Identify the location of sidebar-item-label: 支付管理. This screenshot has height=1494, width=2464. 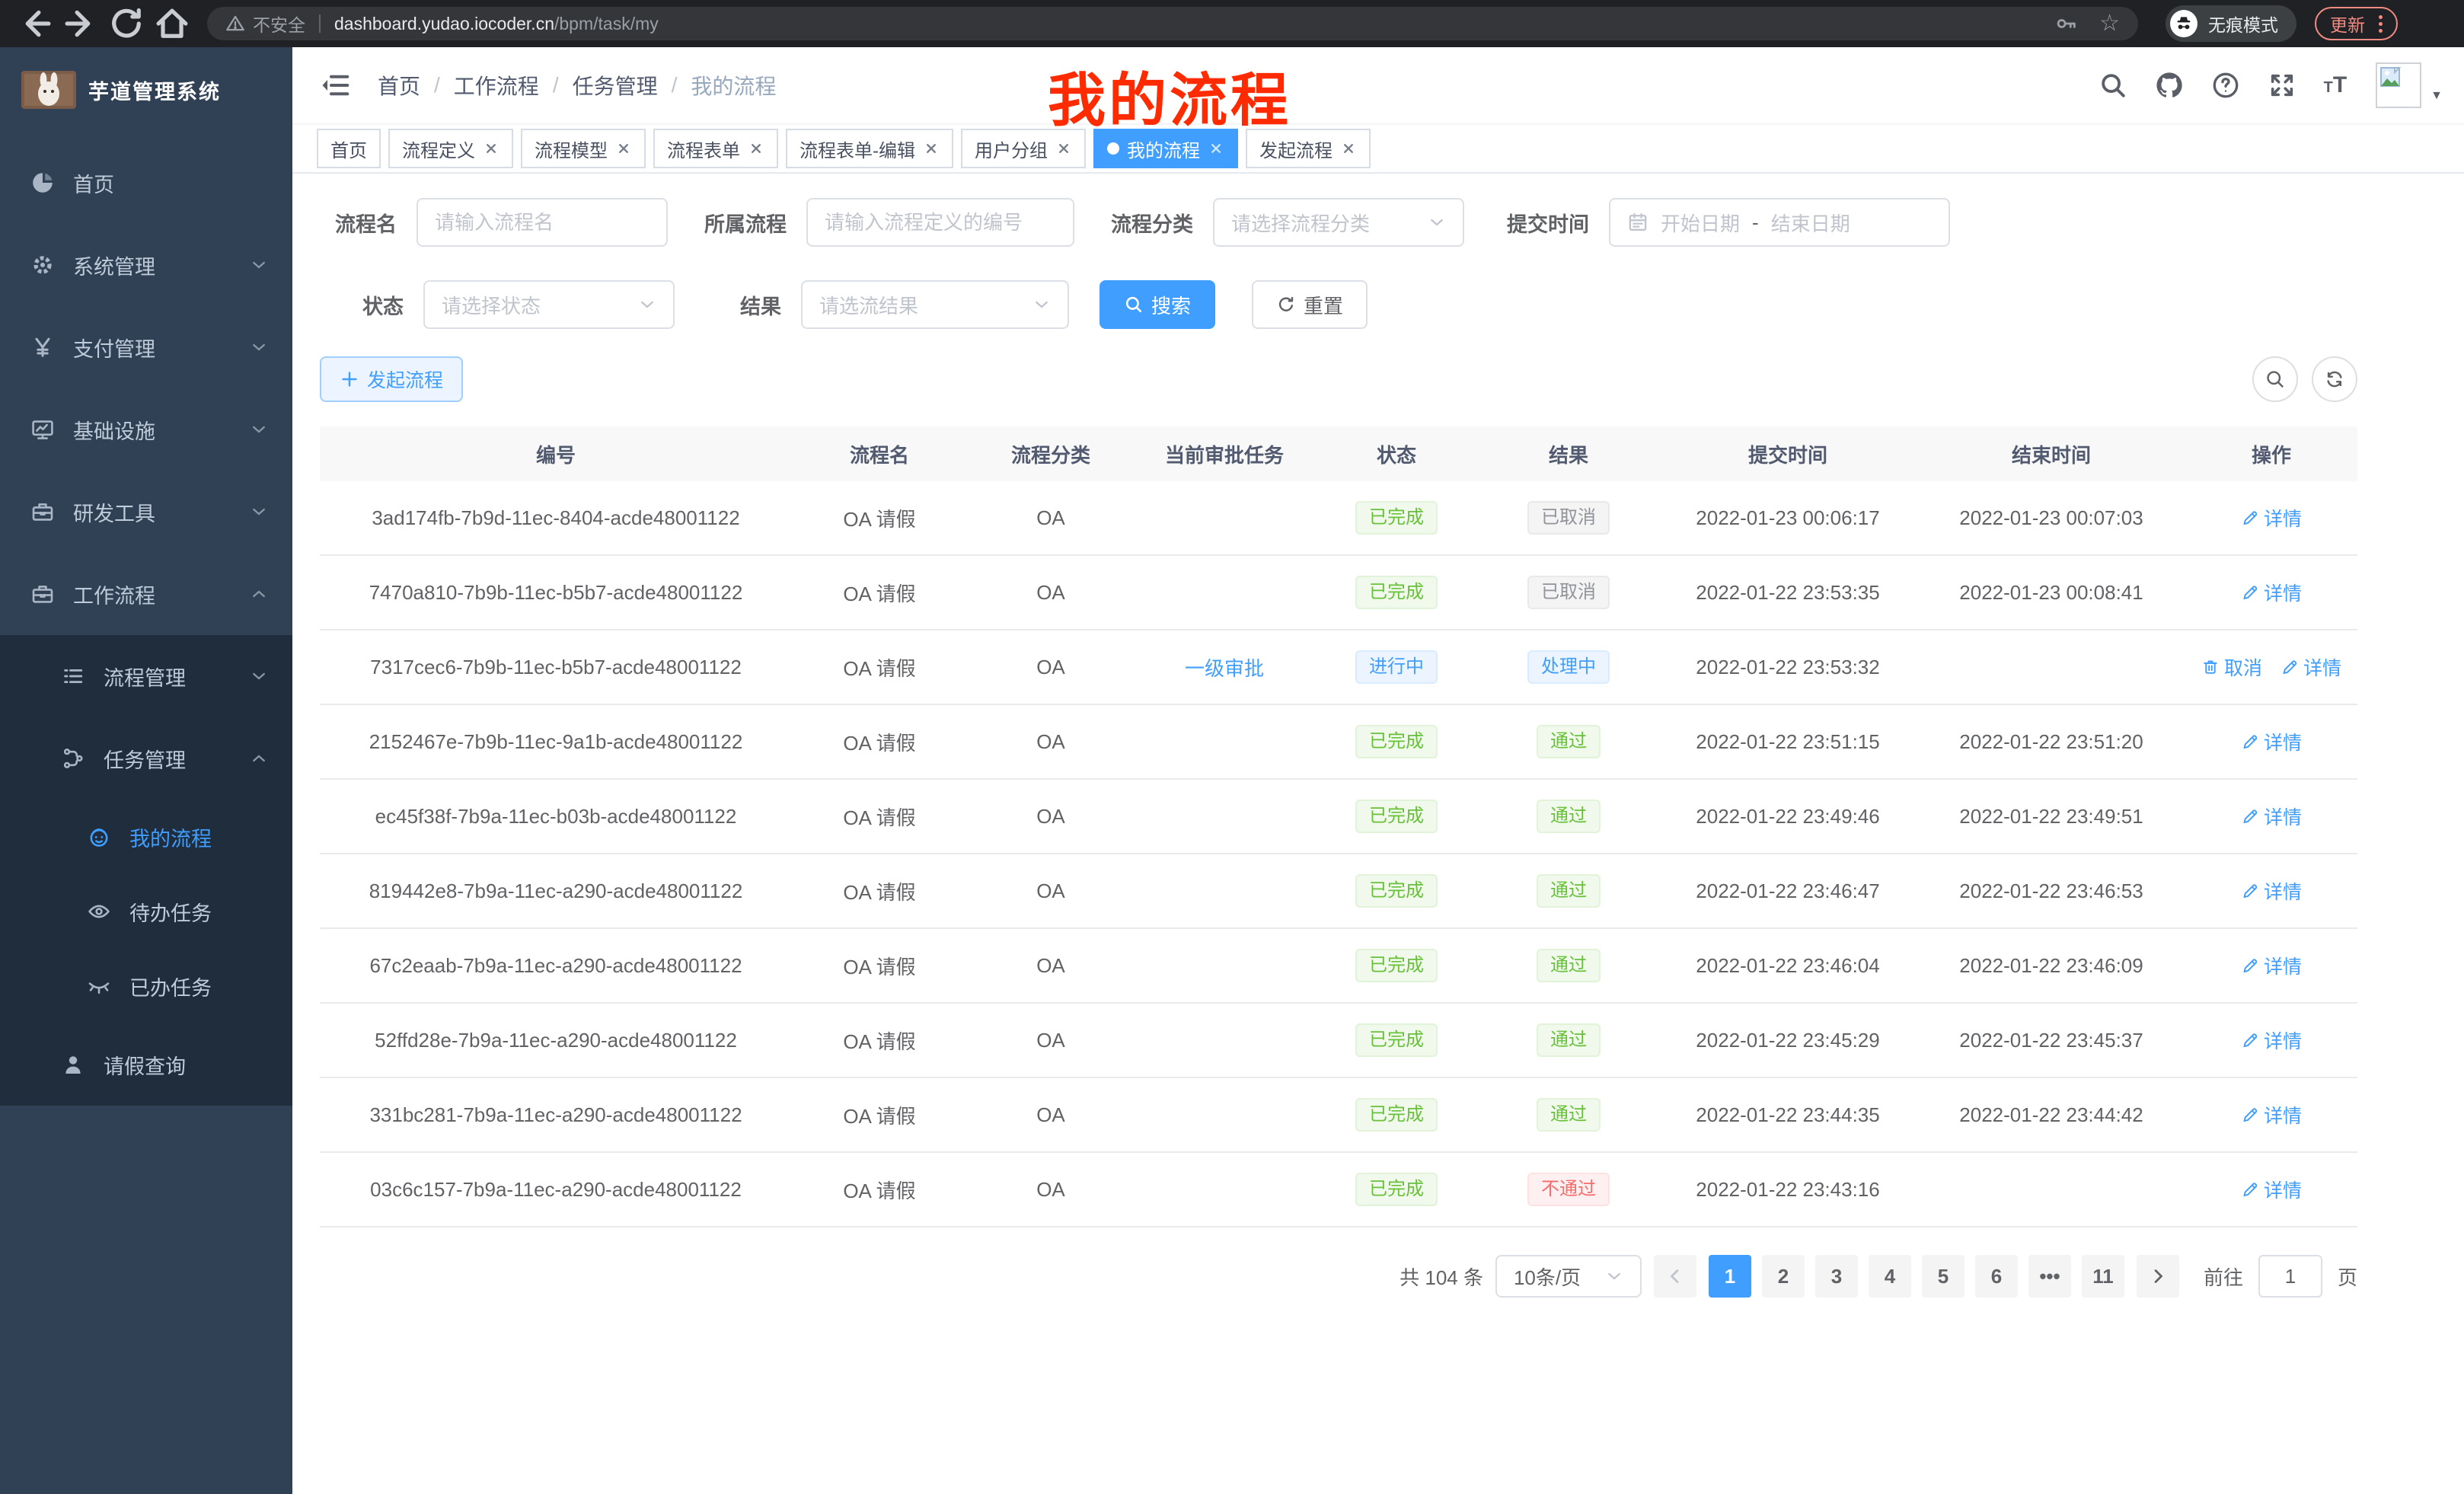
(114, 349).